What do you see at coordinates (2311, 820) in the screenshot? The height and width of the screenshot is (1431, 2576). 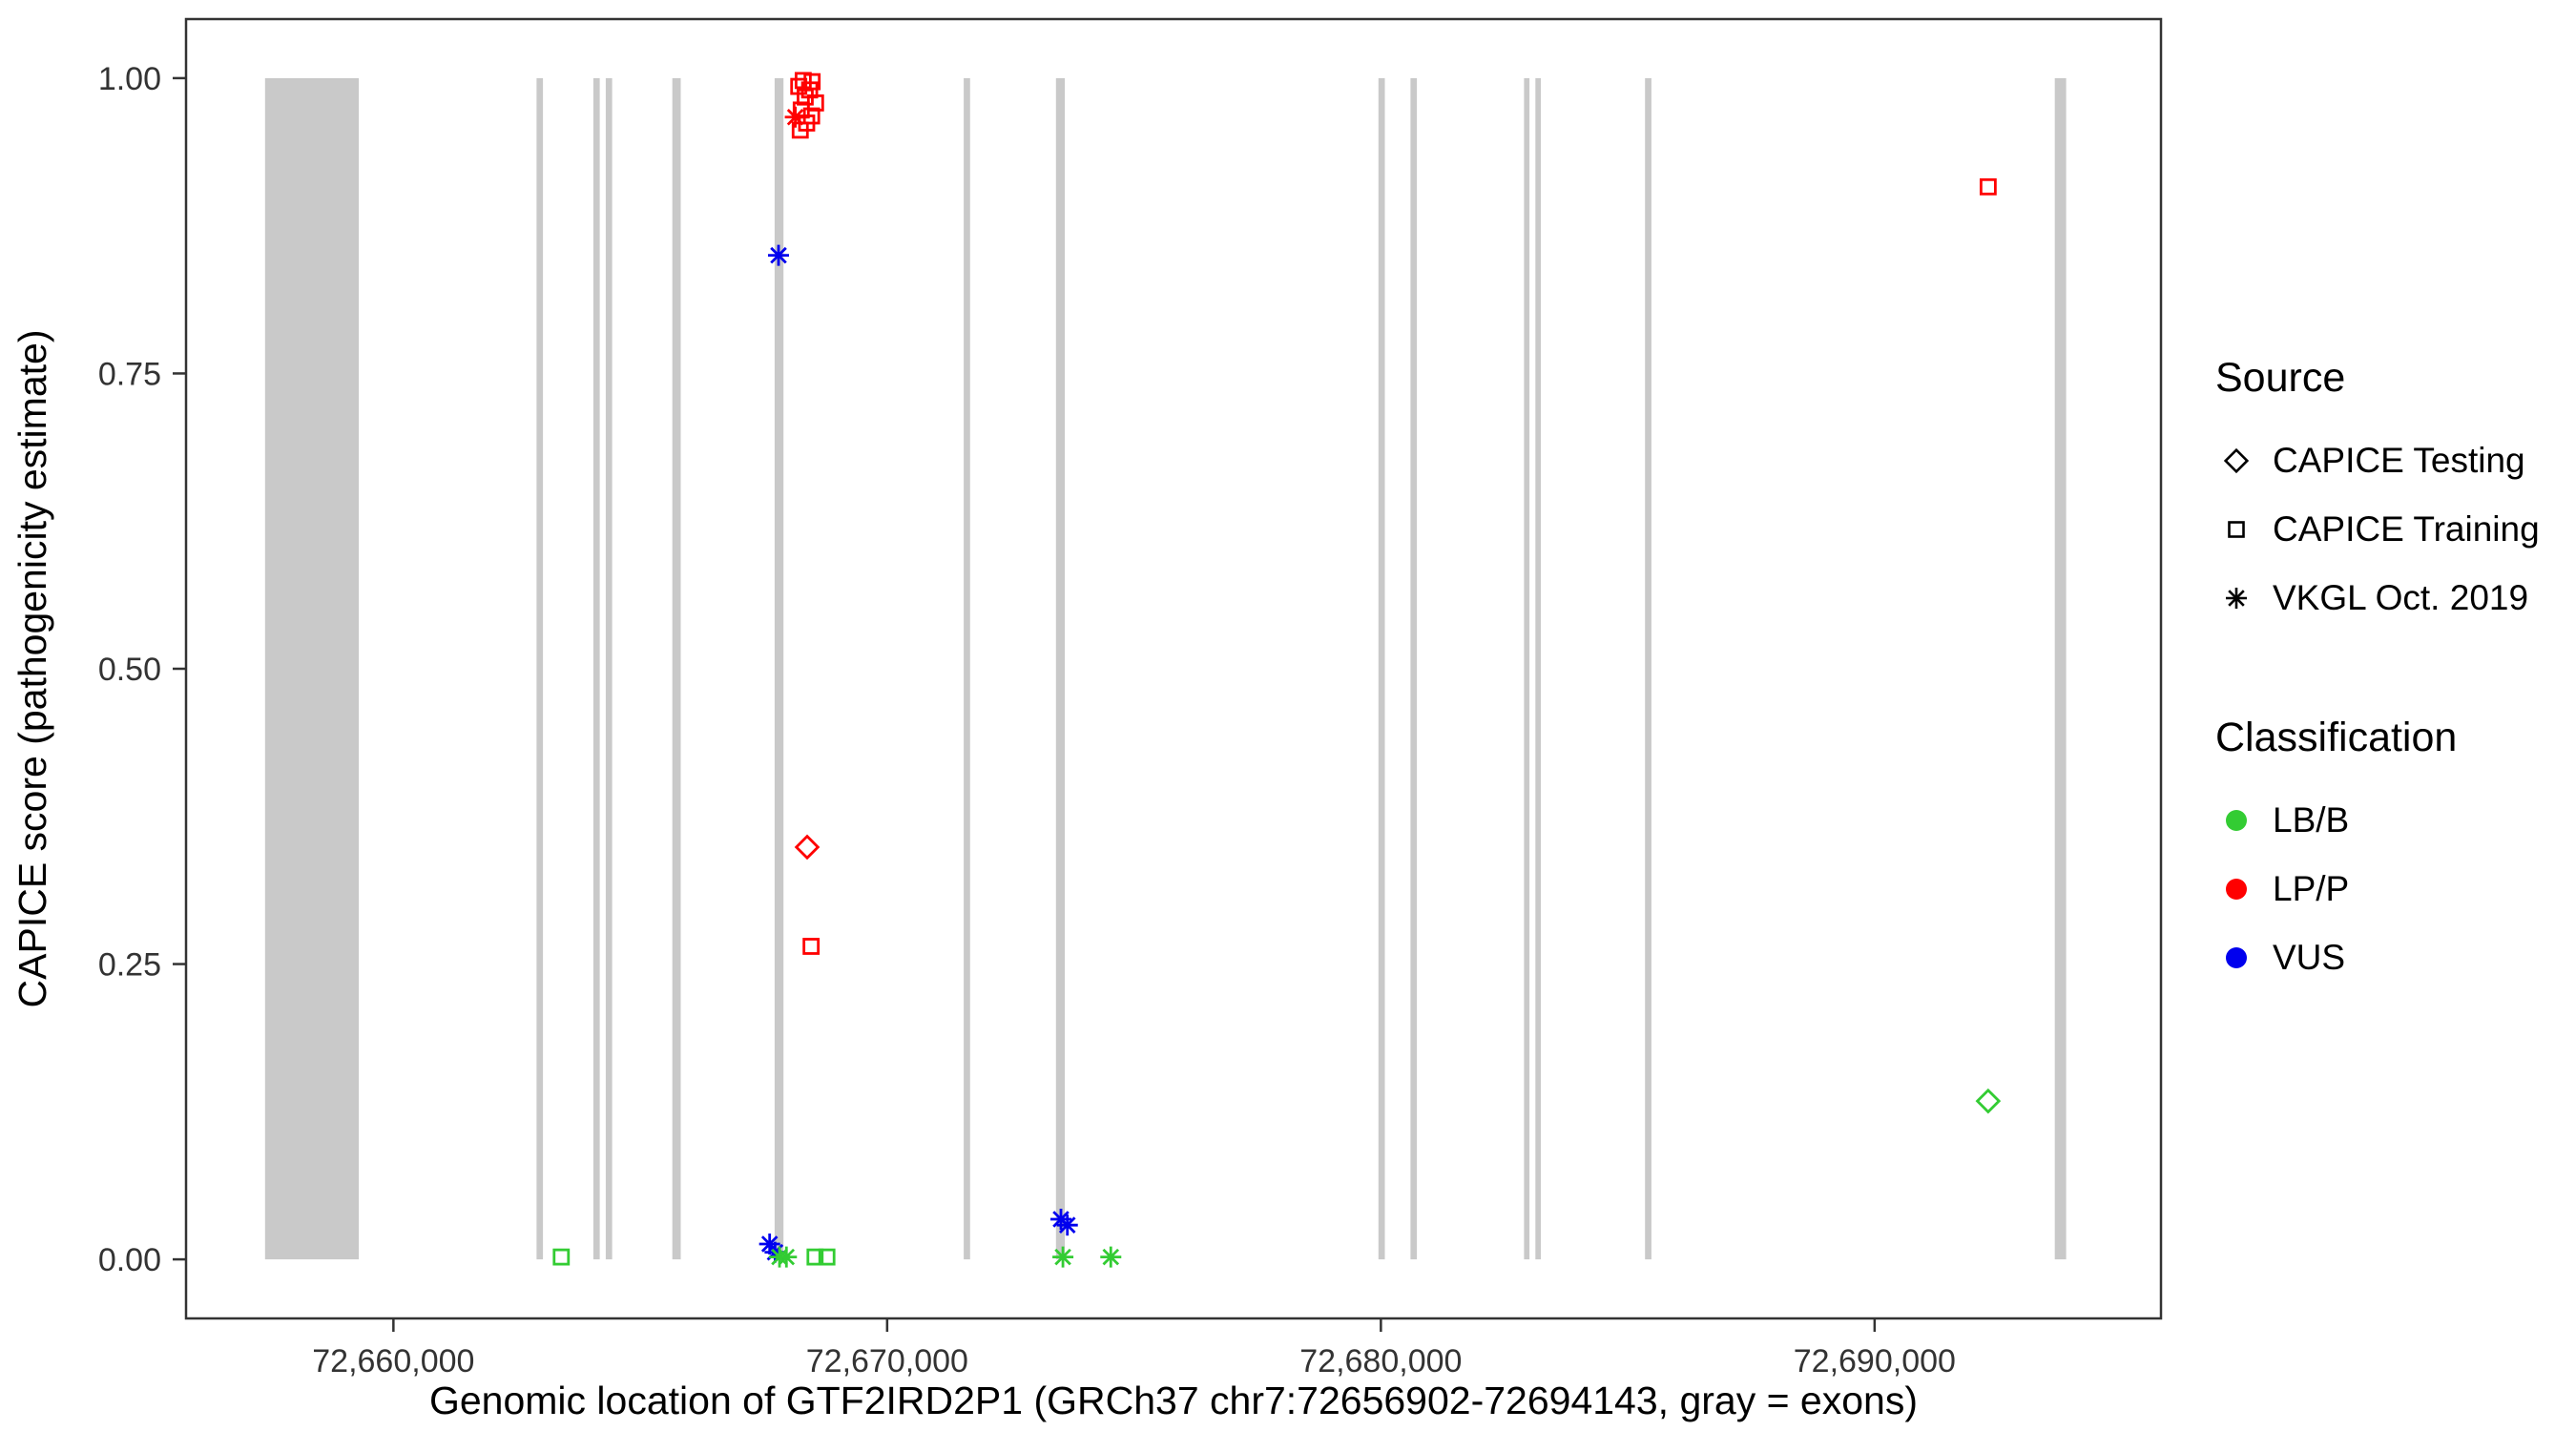 I see `legend-item-label: LB/B` at bounding box center [2311, 820].